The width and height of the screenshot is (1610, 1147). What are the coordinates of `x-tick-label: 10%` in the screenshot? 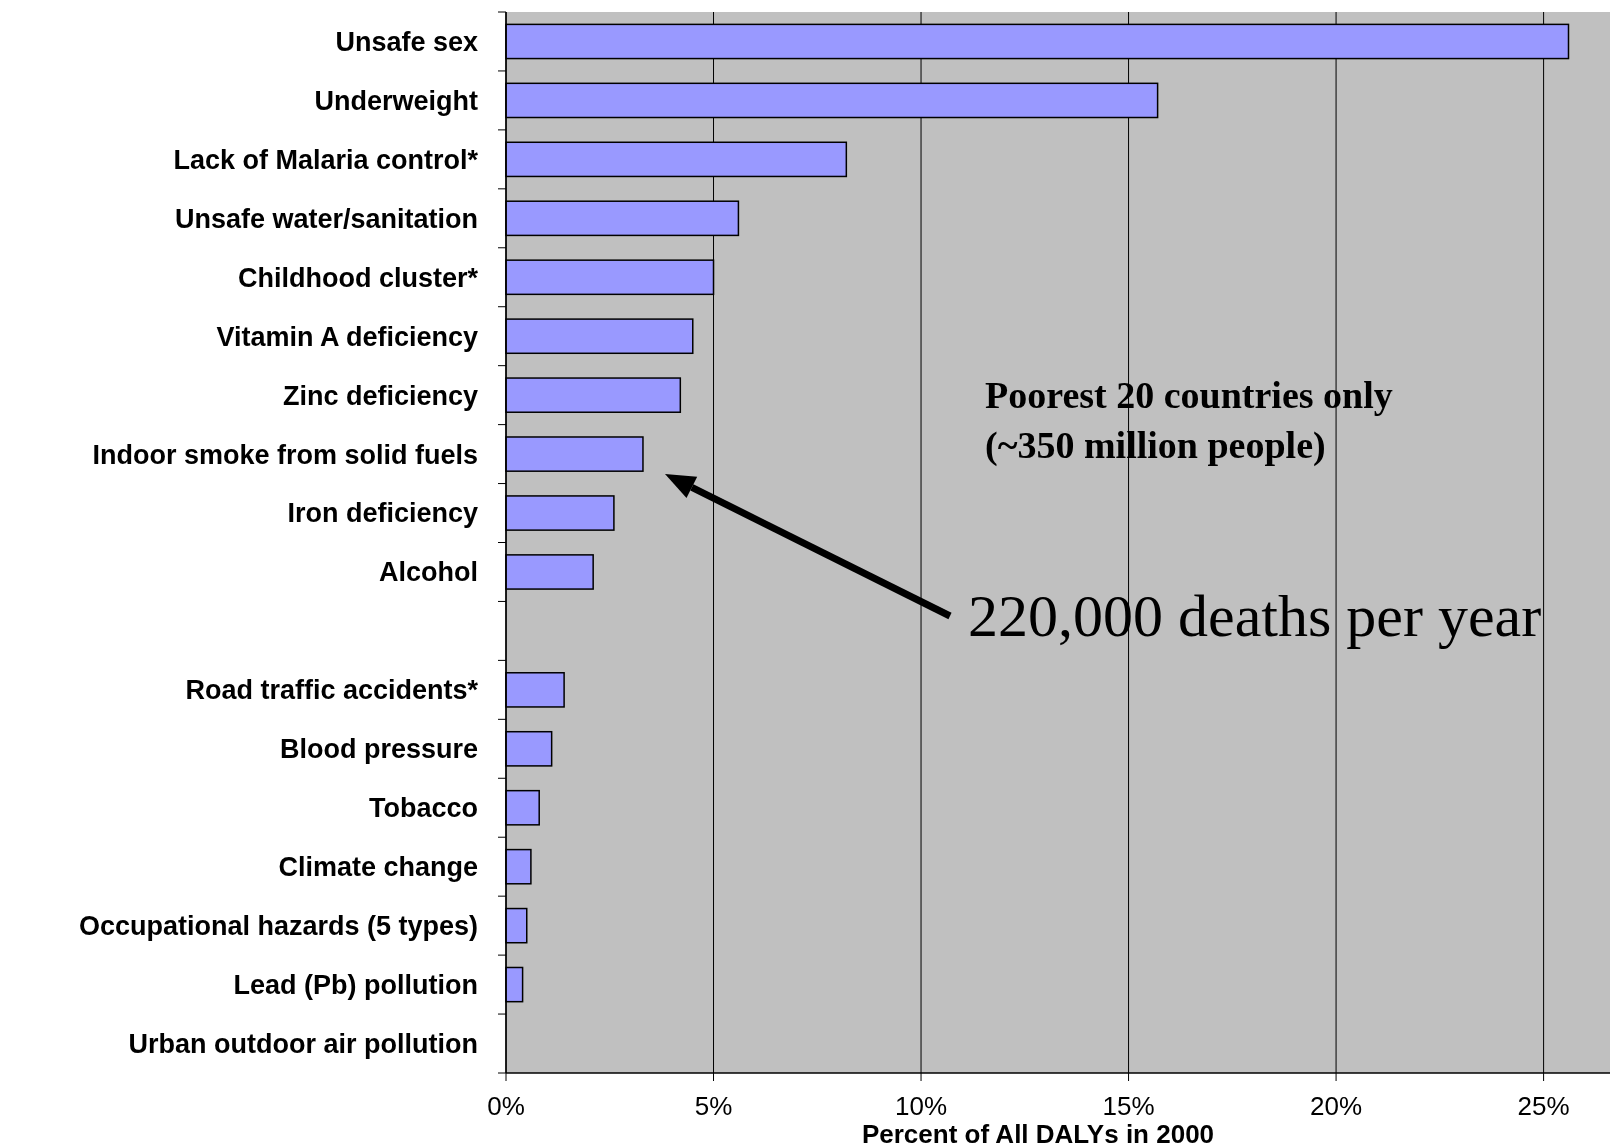 It's located at (921, 1106).